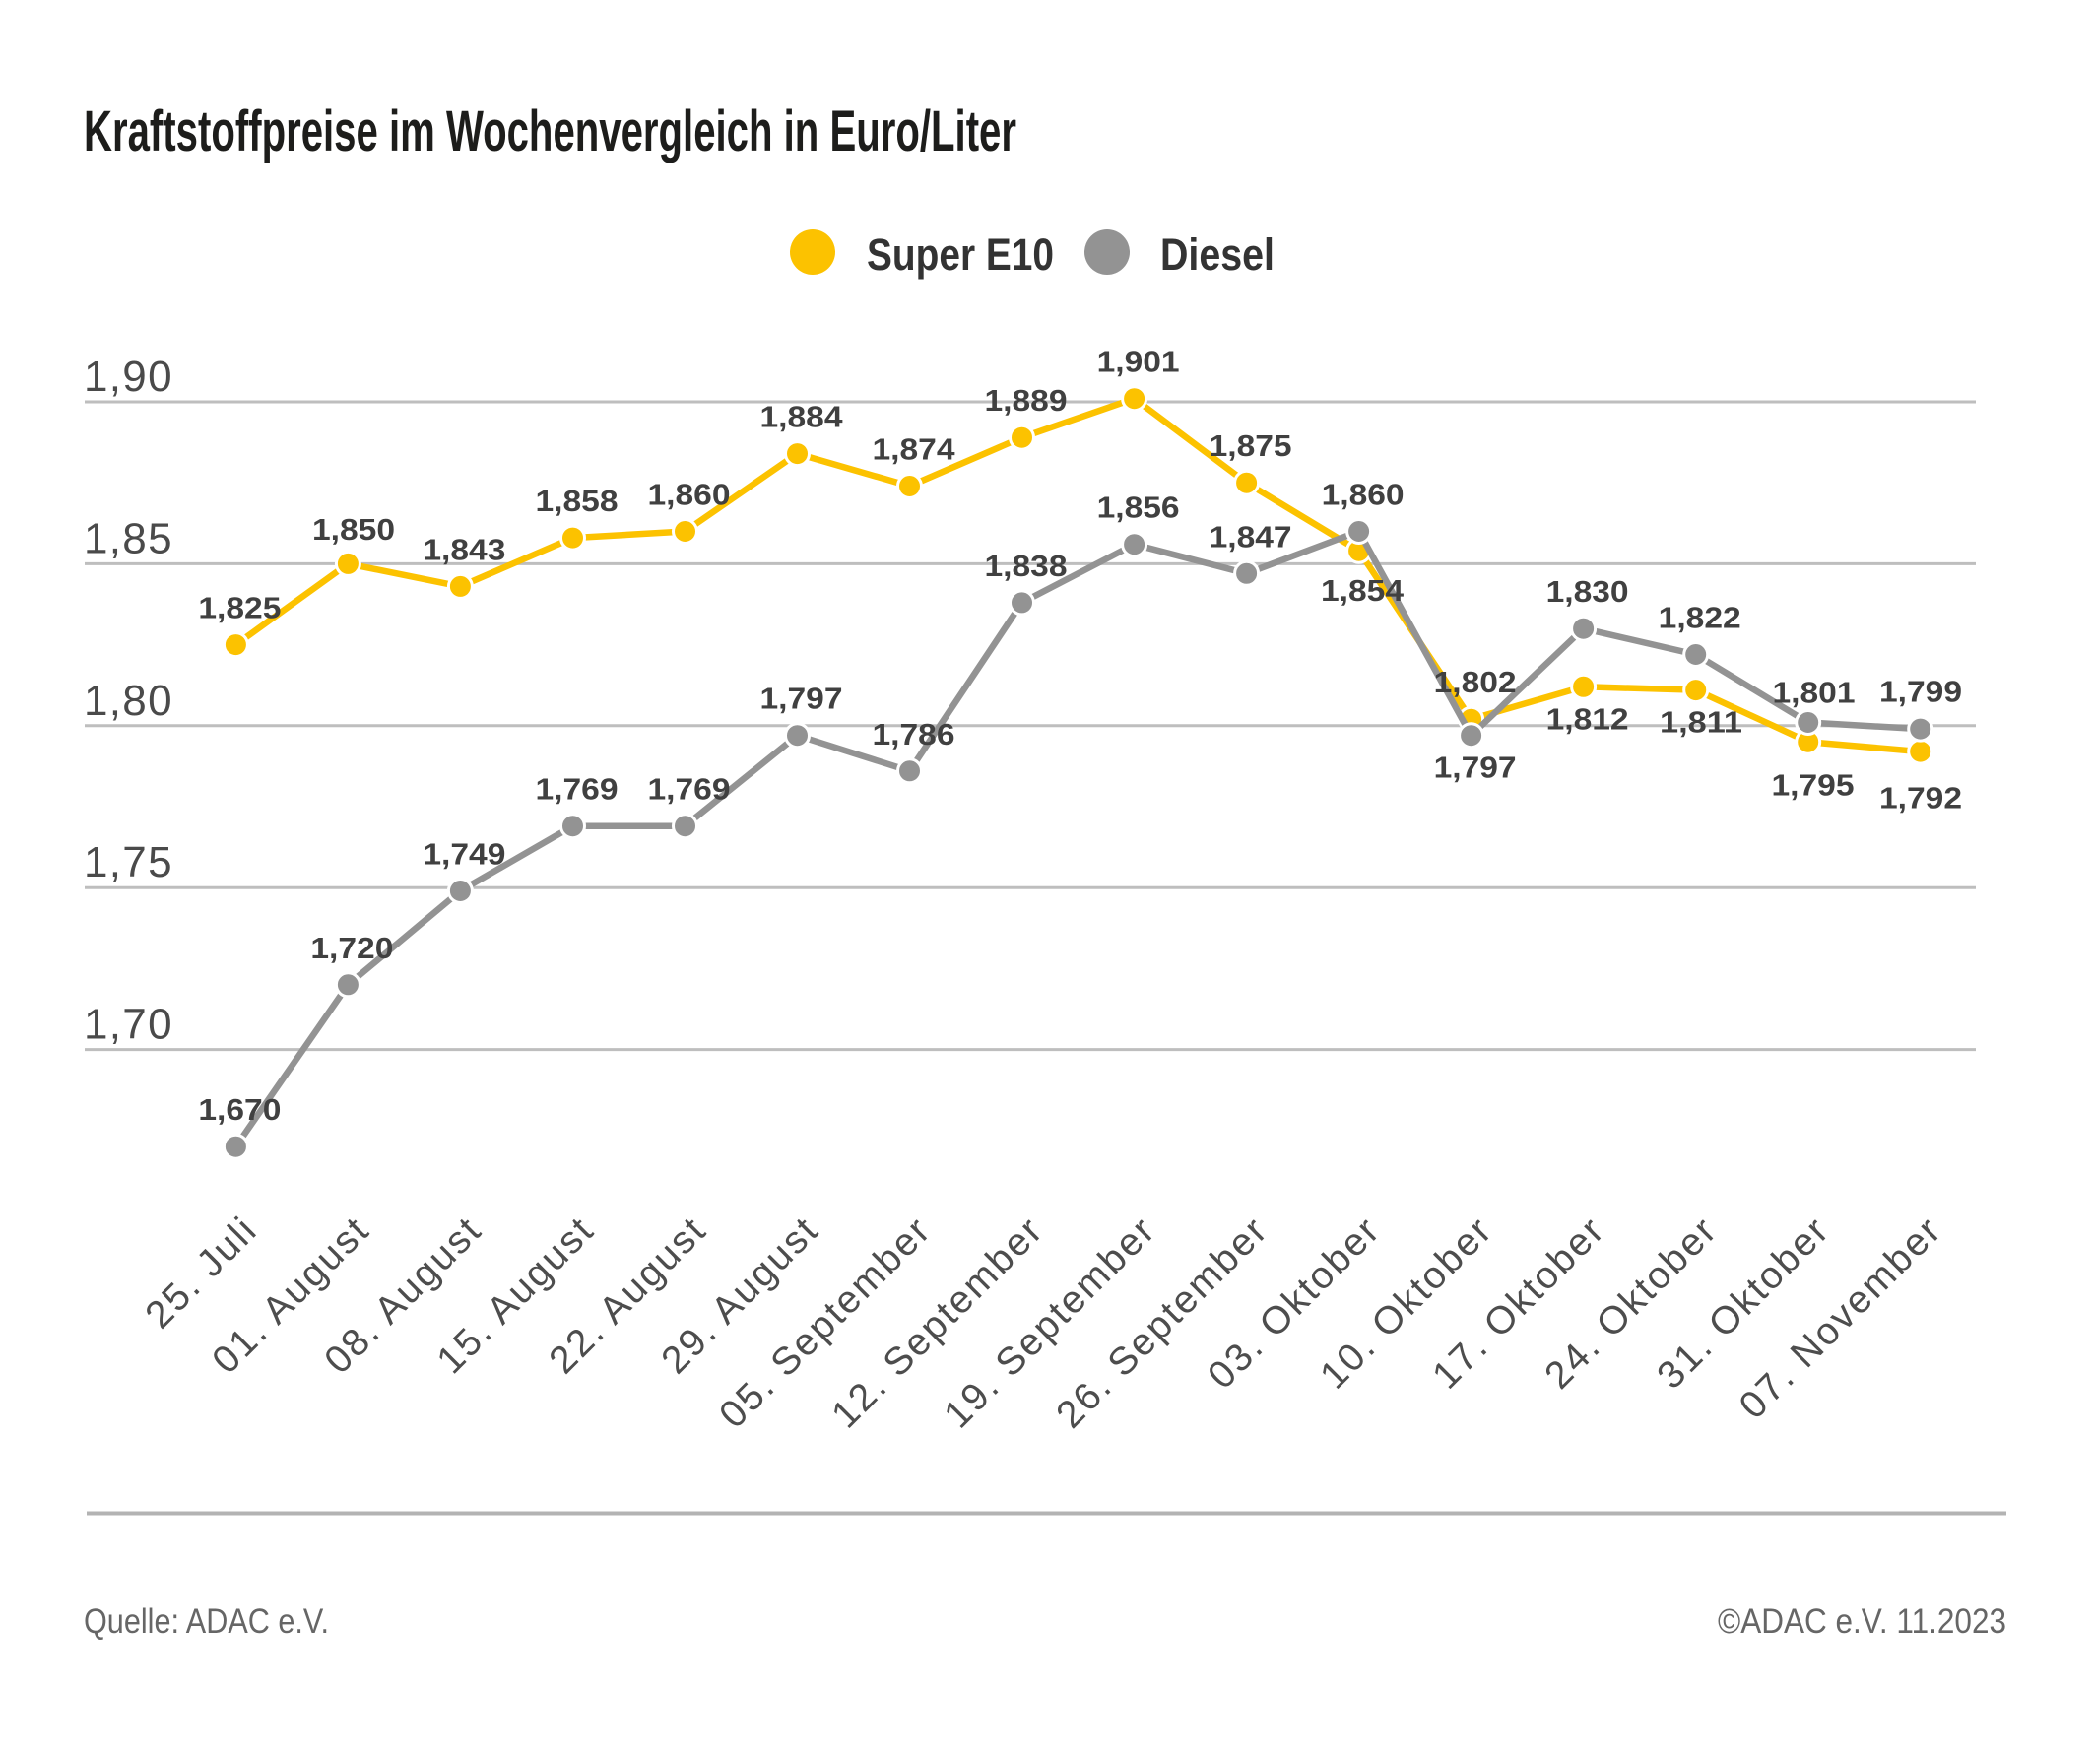 Image resolution: width=2094 pixels, height=1764 pixels. Describe the element at coordinates (960, 254) in the screenshot. I see `svg-text: Super E10` at that location.